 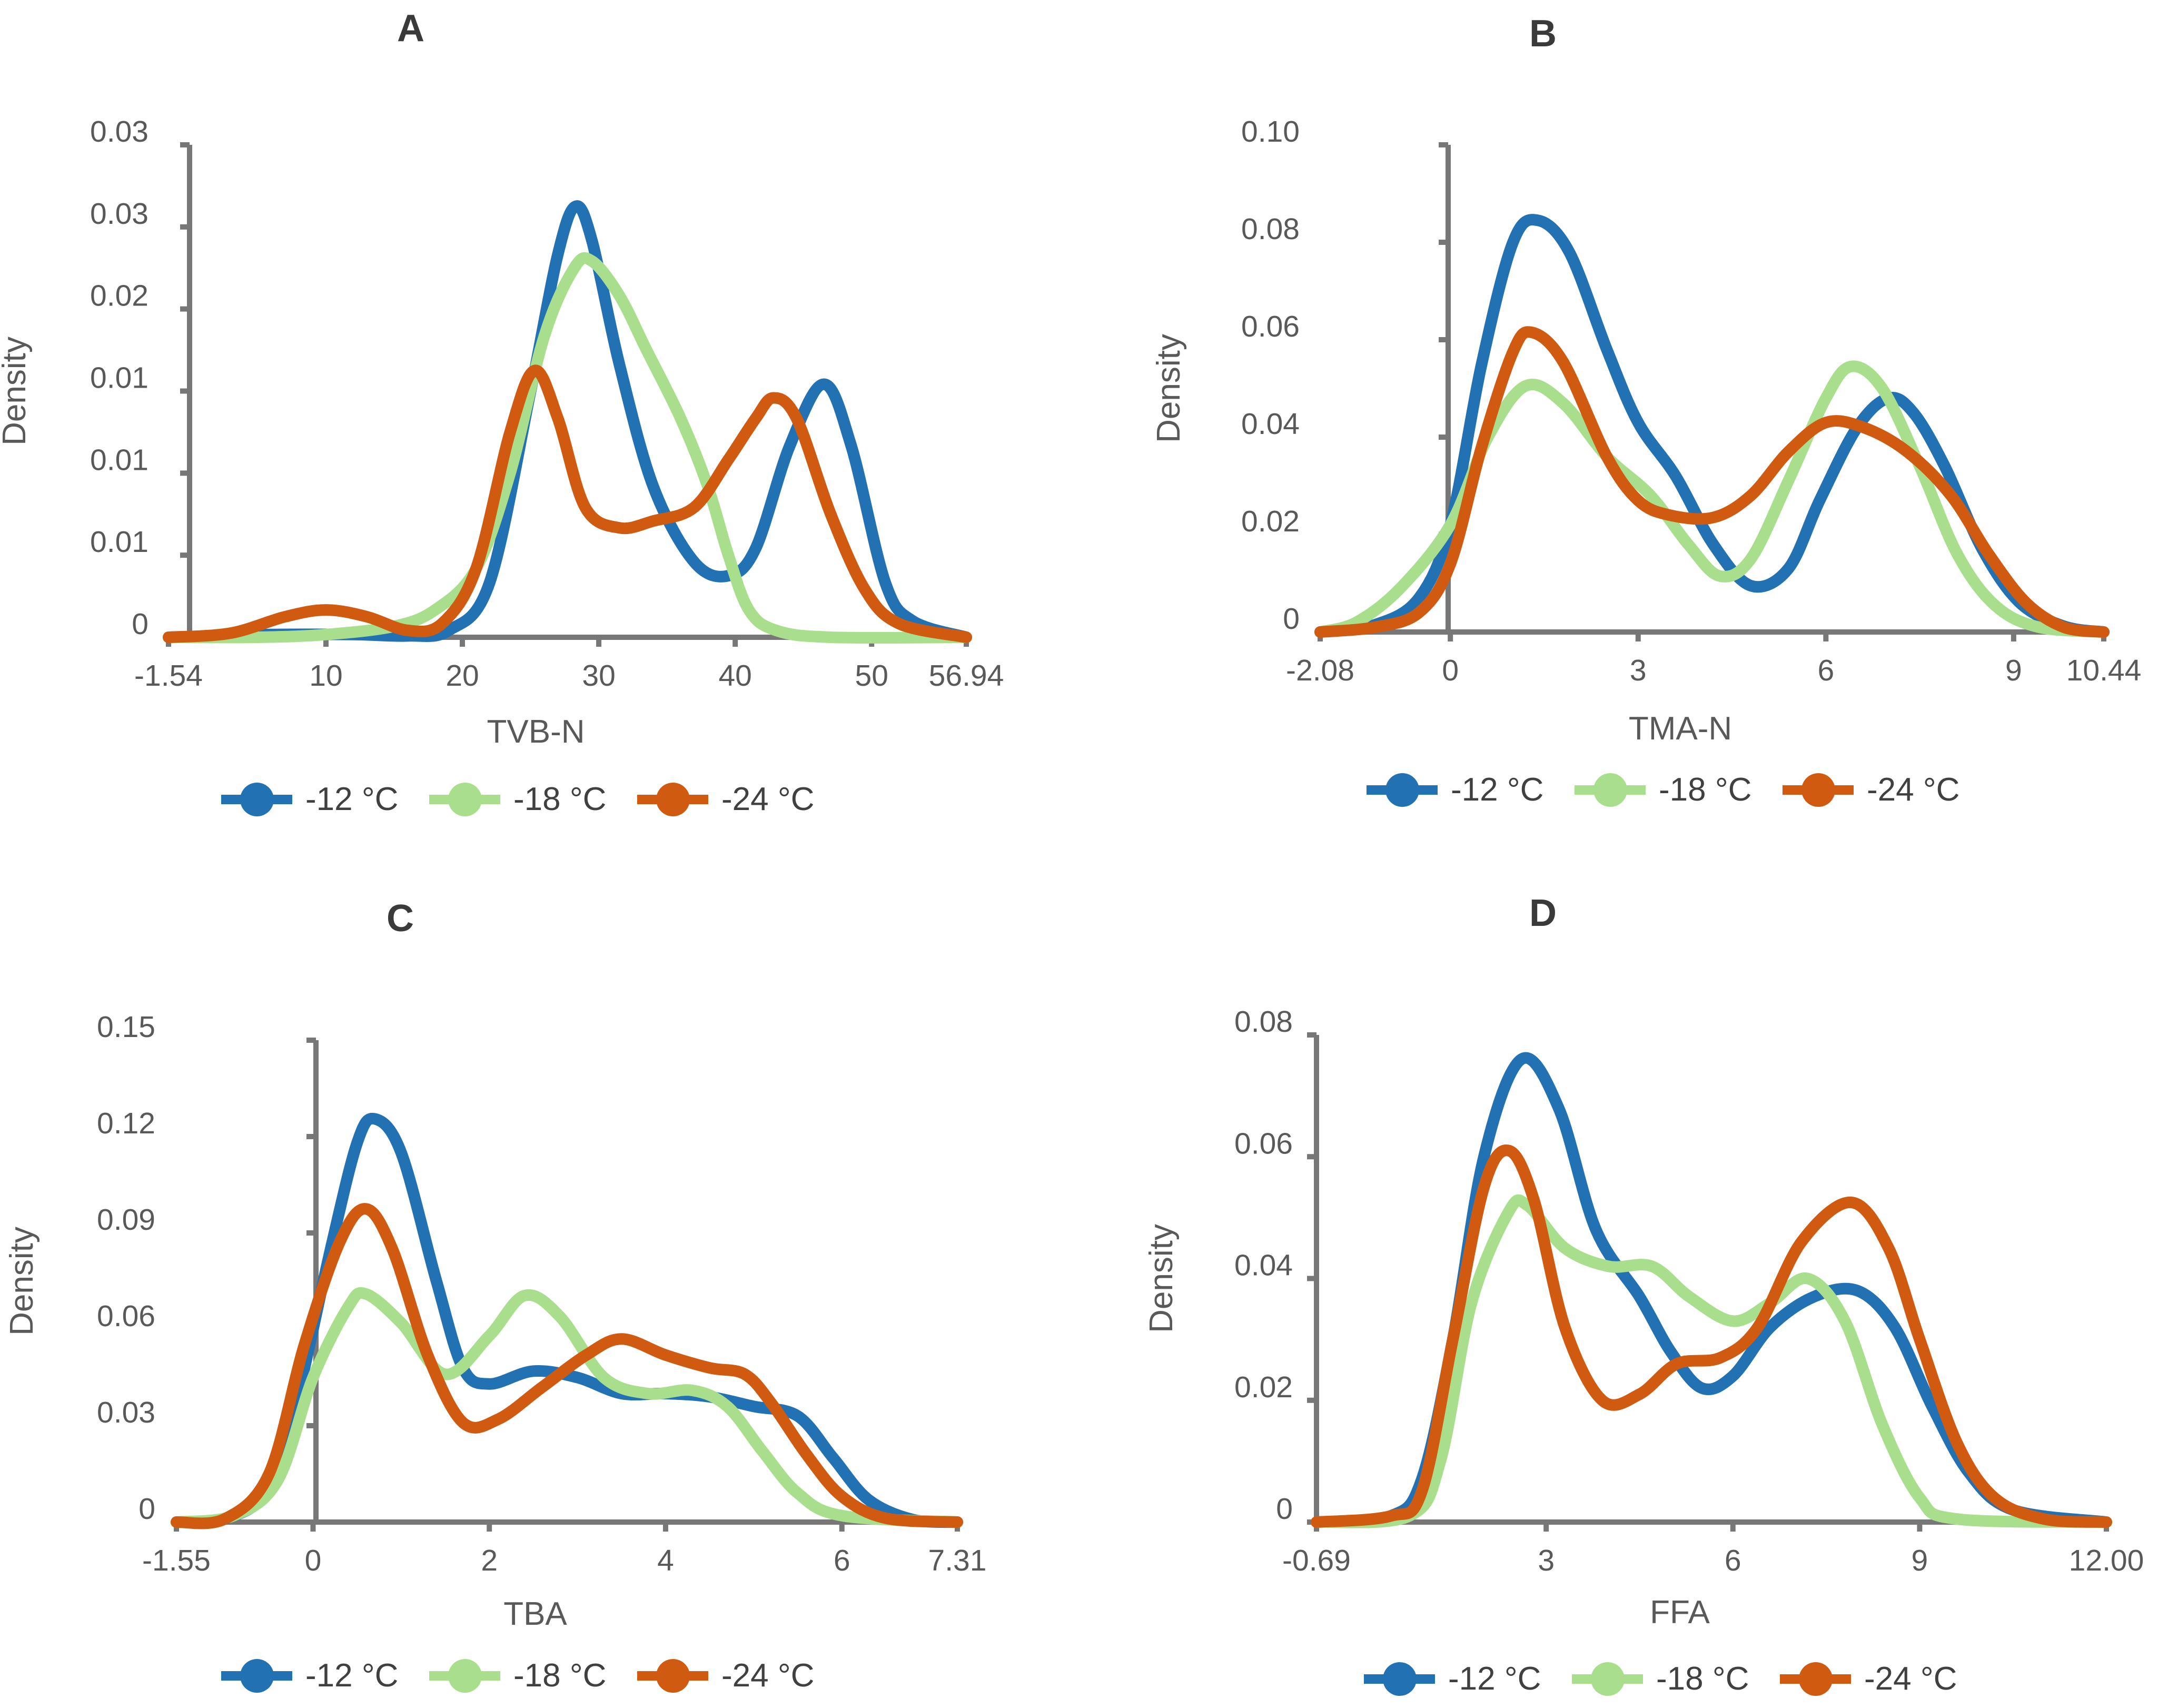 I want to click on x-tick-label: 4, so click(x=666, y=1560).